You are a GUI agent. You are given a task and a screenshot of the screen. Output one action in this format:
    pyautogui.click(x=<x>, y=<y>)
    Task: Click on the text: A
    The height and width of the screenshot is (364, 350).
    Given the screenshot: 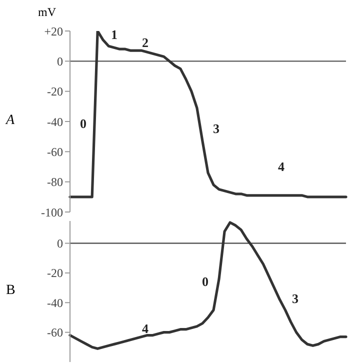 What is the action you would take?
    pyautogui.click(x=10, y=120)
    